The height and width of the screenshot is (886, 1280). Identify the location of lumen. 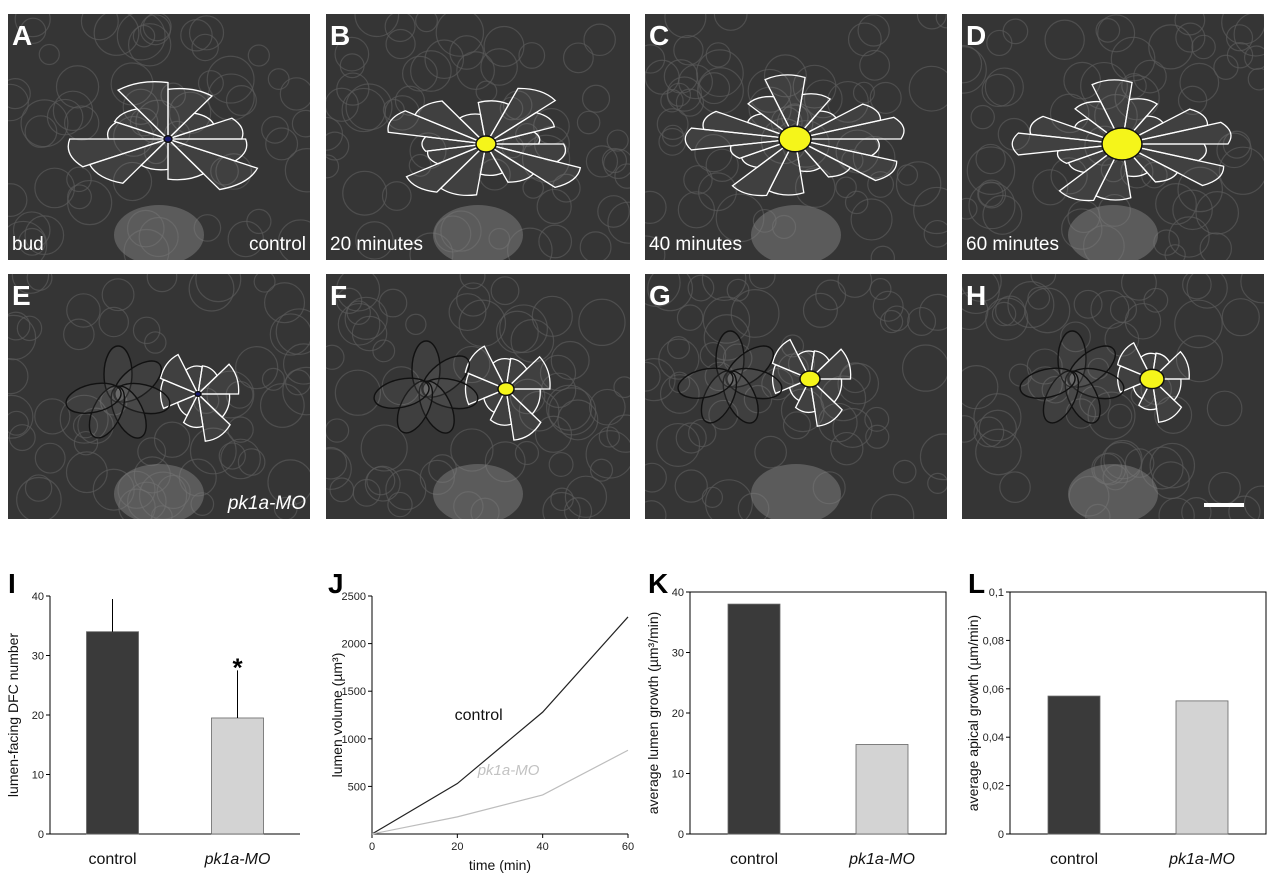
(795, 139).